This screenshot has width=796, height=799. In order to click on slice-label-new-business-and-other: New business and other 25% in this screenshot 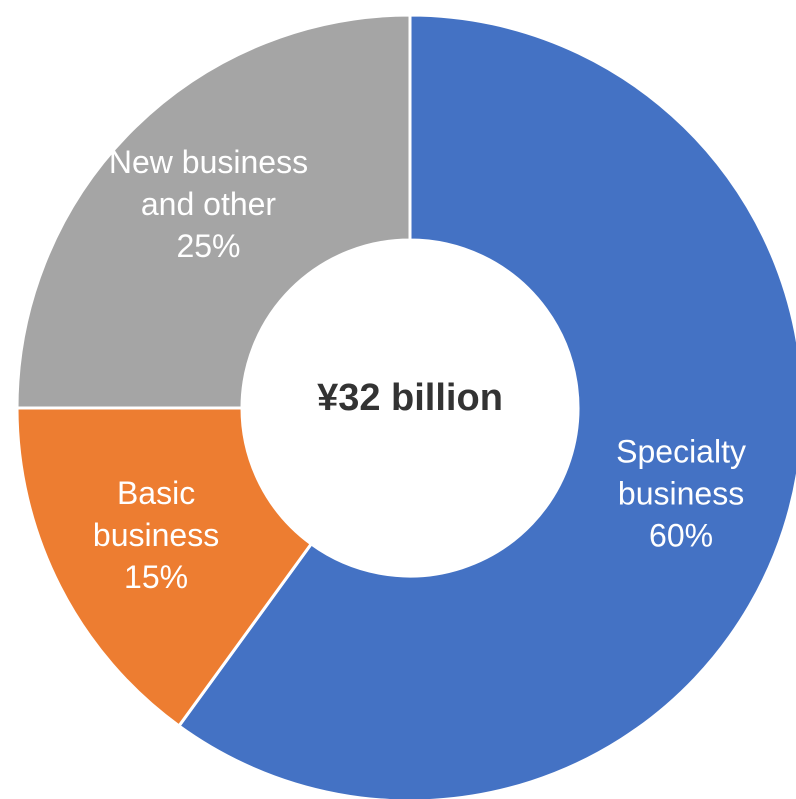, I will do `click(208, 204)`.